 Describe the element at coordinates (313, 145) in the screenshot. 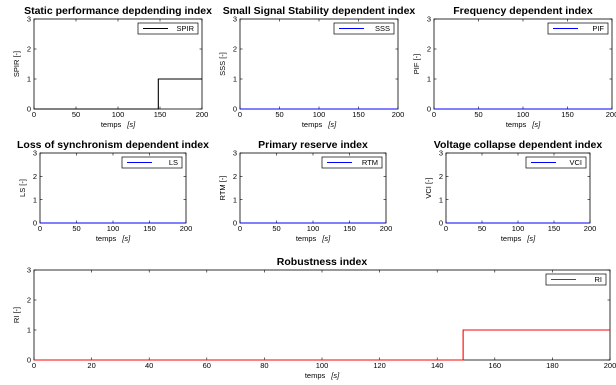

I see `panel-title: Primary reserve index` at that location.